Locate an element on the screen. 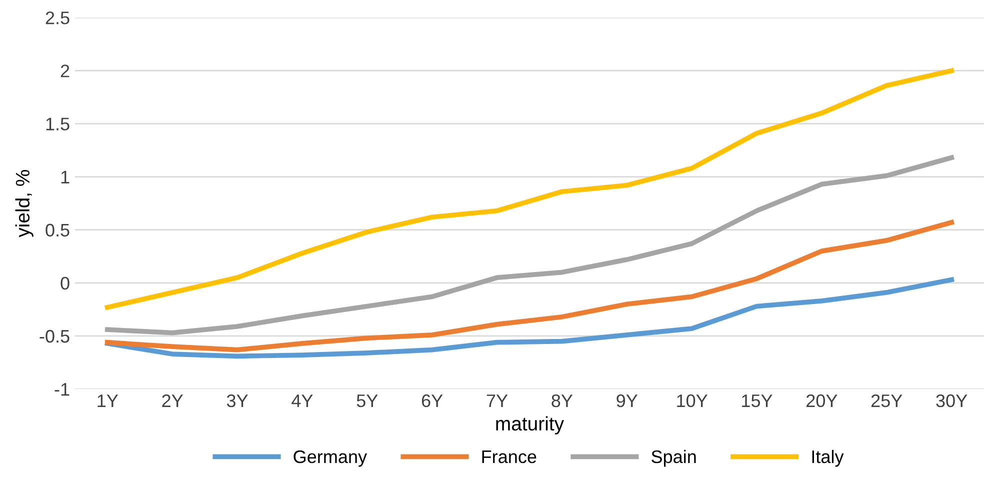 The height and width of the screenshot is (502, 999). x-tick-label: 30Y is located at coordinates (952, 401).